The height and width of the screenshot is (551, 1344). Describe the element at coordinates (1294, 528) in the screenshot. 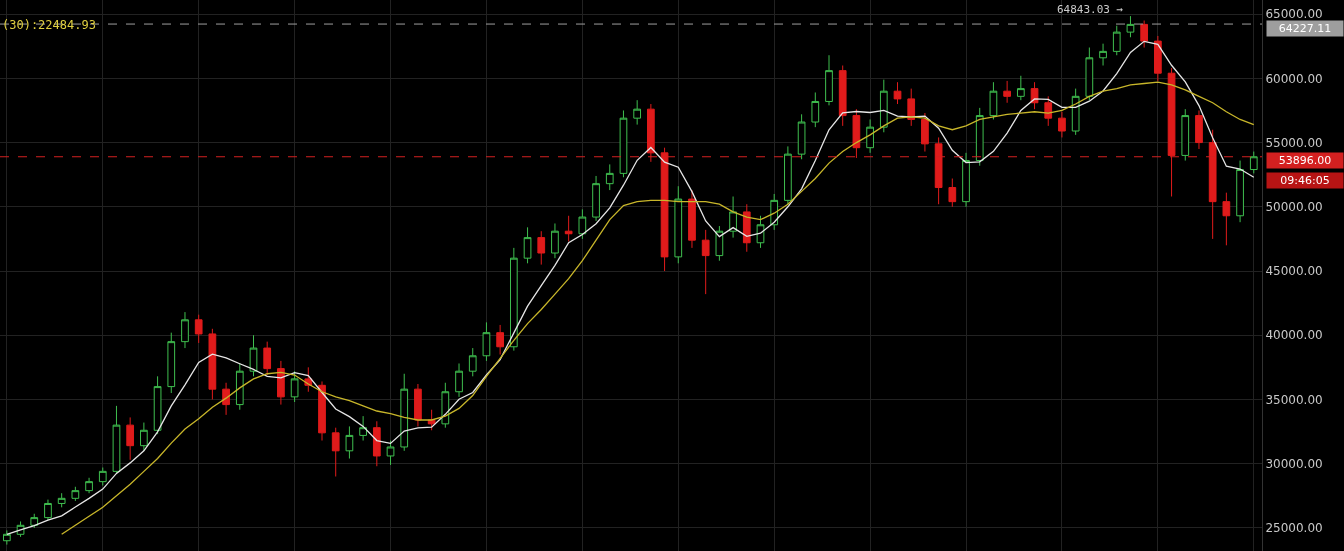

I see `y-tick-label: 25000.00` at that location.